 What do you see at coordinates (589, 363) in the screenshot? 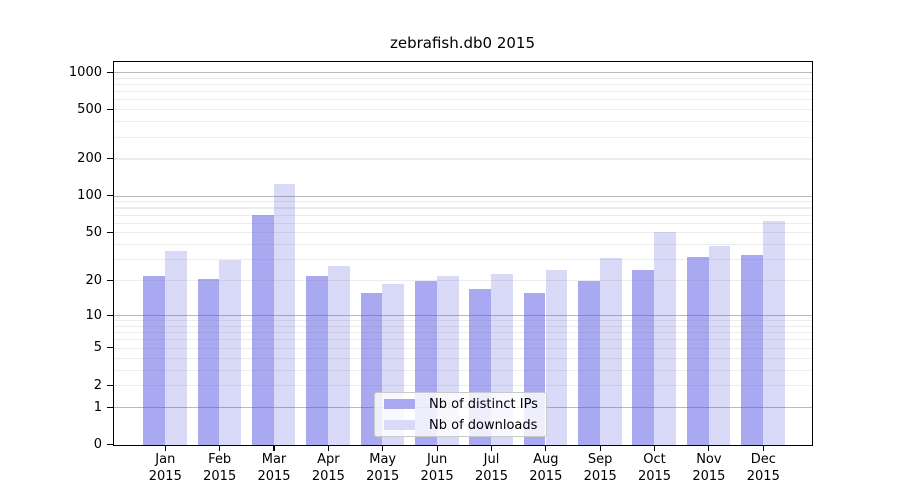
I see `bar-distinct-ips-sep` at bounding box center [589, 363].